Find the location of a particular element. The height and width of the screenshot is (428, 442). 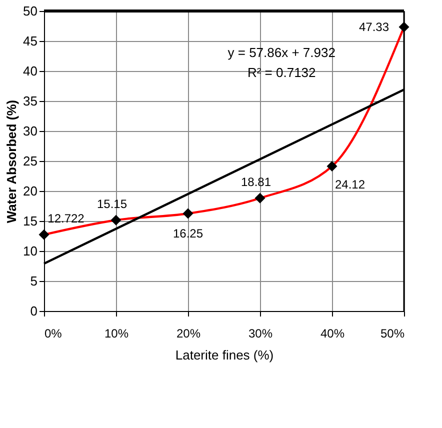

annotation: y = 57.86x + 7.932 is located at coordinates (282, 52).